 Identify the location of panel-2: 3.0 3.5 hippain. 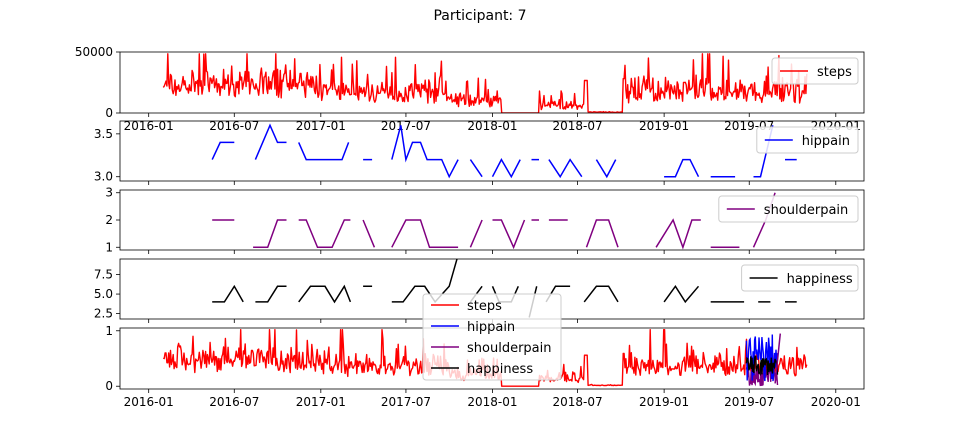
(479, 152).